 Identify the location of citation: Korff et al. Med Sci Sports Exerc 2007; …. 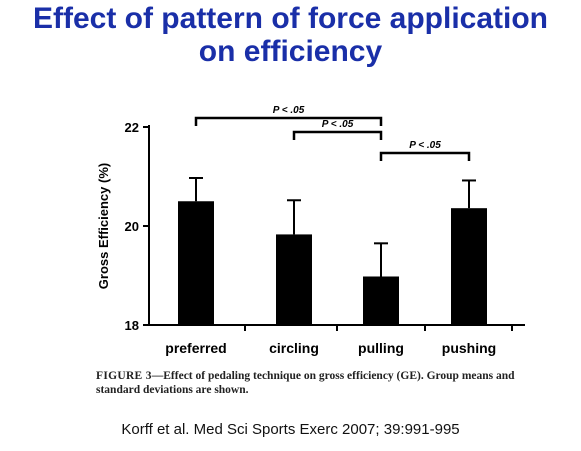
(290, 429).